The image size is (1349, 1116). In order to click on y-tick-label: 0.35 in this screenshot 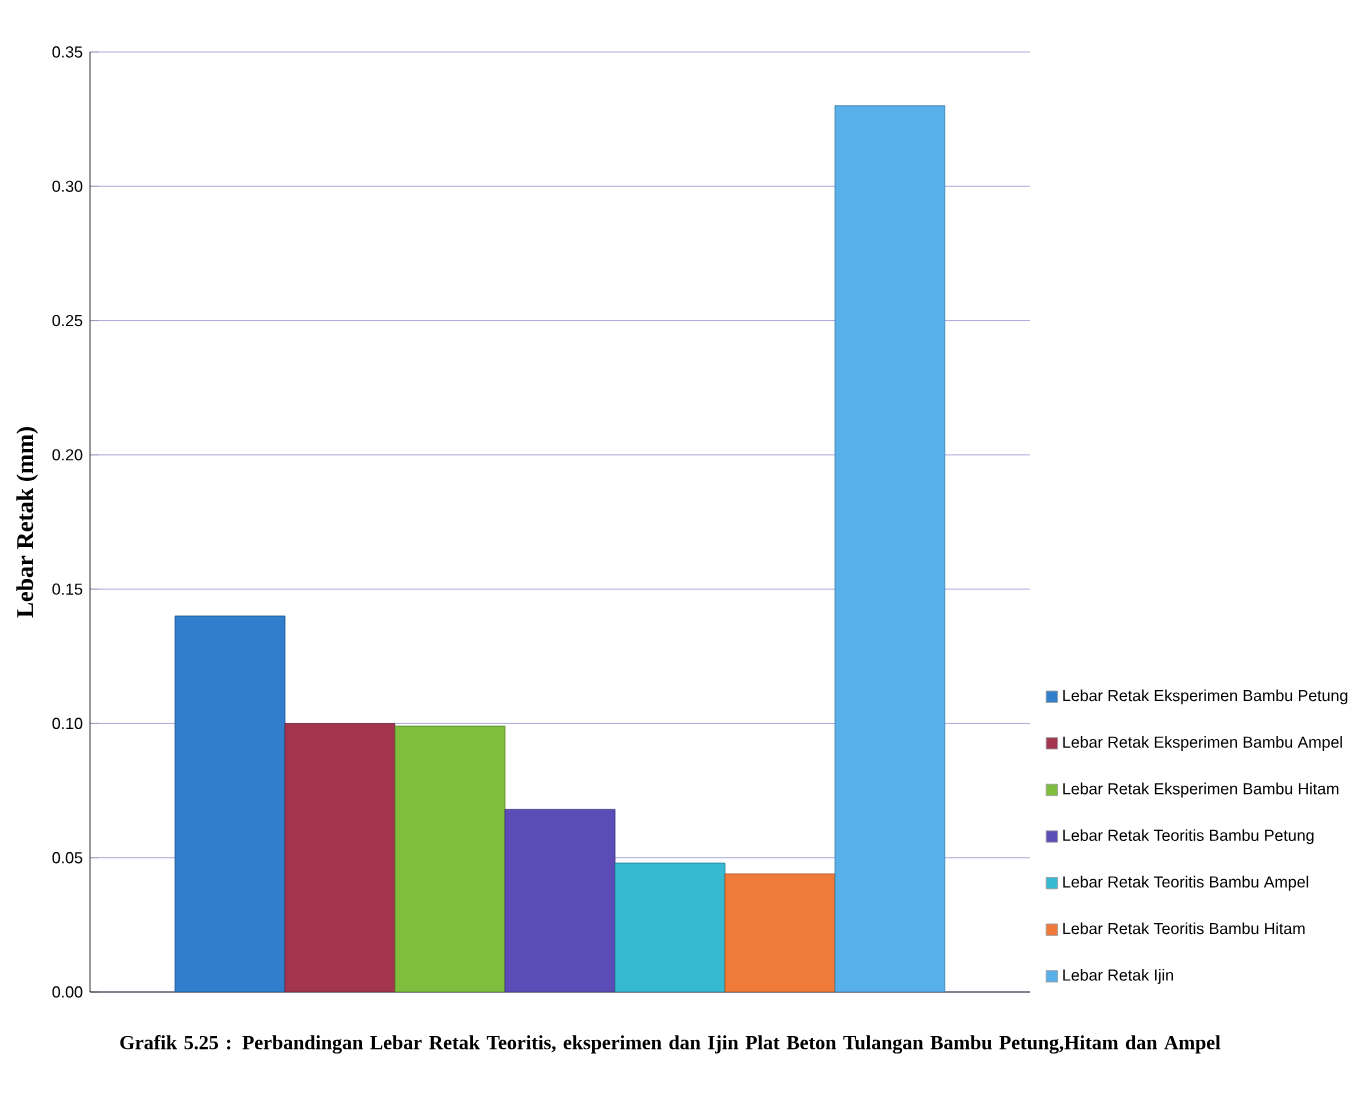, I will do `click(67, 52)`.